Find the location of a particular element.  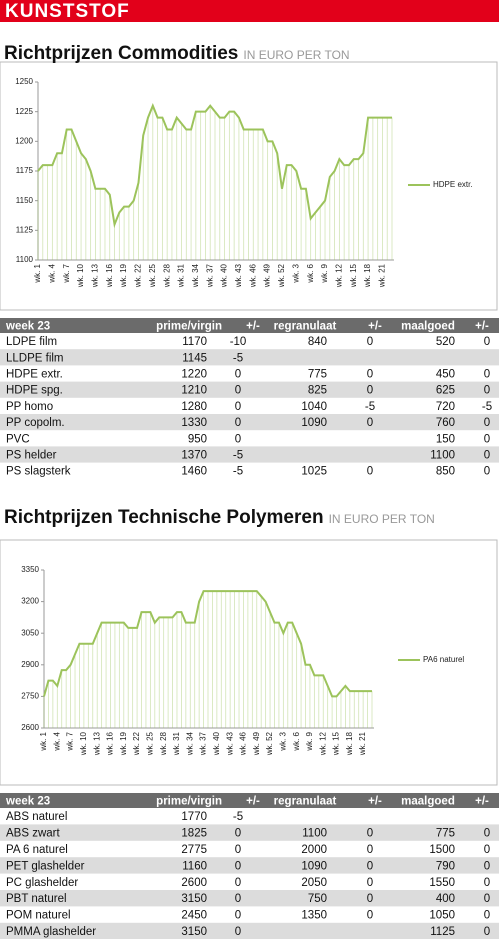

column-header: prime/virgin is located at coordinates (189, 327).